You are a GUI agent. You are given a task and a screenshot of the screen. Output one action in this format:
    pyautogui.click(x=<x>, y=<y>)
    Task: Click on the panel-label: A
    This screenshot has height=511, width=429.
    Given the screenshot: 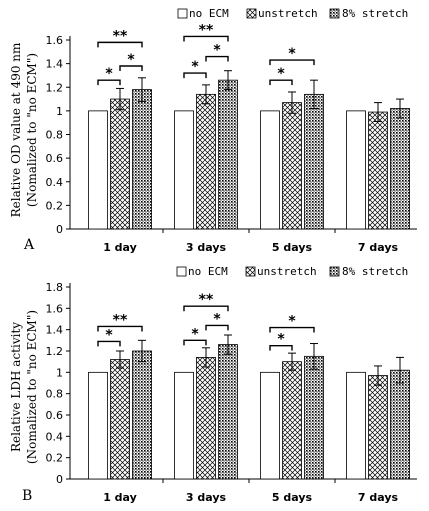 What is the action you would take?
    pyautogui.click(x=29, y=245)
    